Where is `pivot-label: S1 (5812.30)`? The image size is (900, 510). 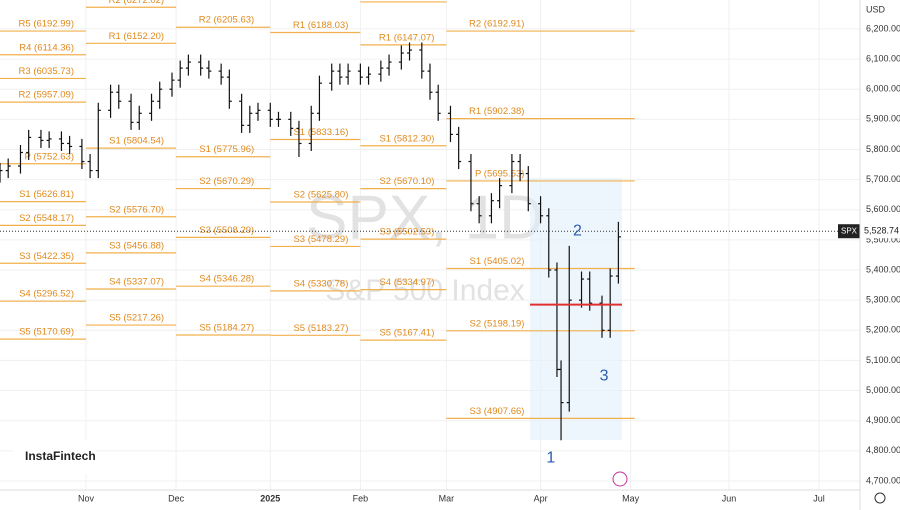 pivot-label: S1 (5812.30) is located at coordinates (406, 138).